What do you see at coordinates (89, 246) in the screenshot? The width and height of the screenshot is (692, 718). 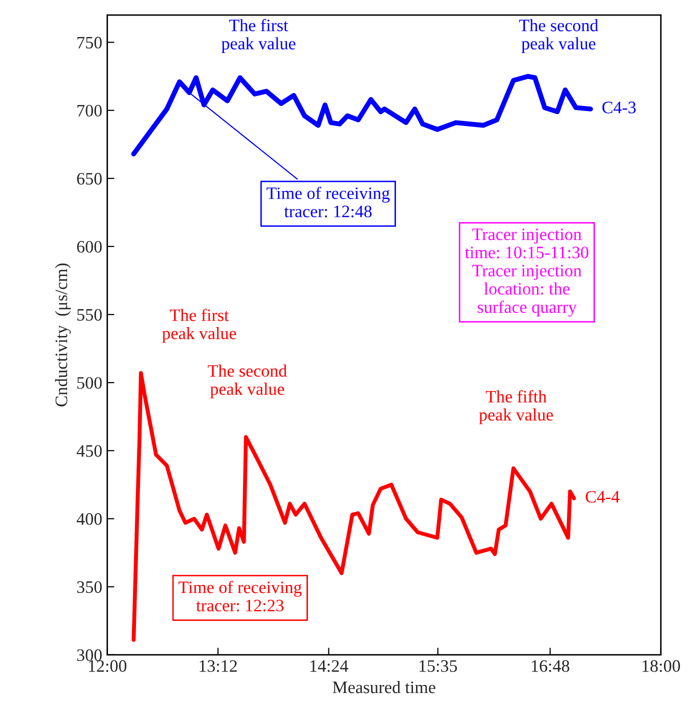 I see `y-tick-label: 600` at bounding box center [89, 246].